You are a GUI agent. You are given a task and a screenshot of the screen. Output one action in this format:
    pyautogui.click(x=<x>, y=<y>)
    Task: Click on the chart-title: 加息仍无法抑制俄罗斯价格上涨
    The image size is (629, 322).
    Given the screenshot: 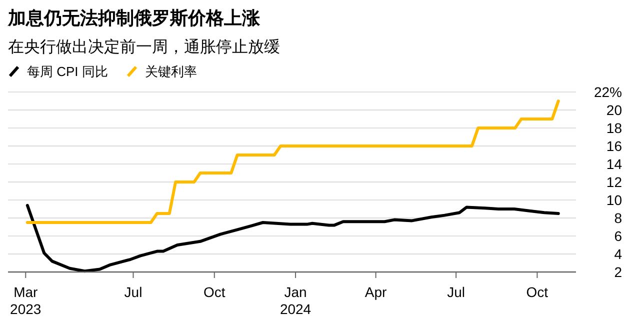 What is the action you would take?
    pyautogui.click(x=134, y=18)
    